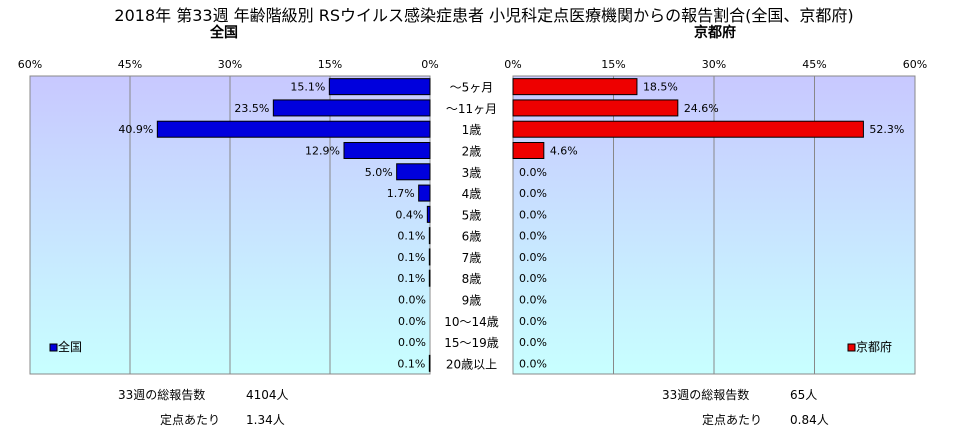  Describe the element at coordinates (130, 64) in the screenshot. I see `left-x-tick-label: 45%` at that location.